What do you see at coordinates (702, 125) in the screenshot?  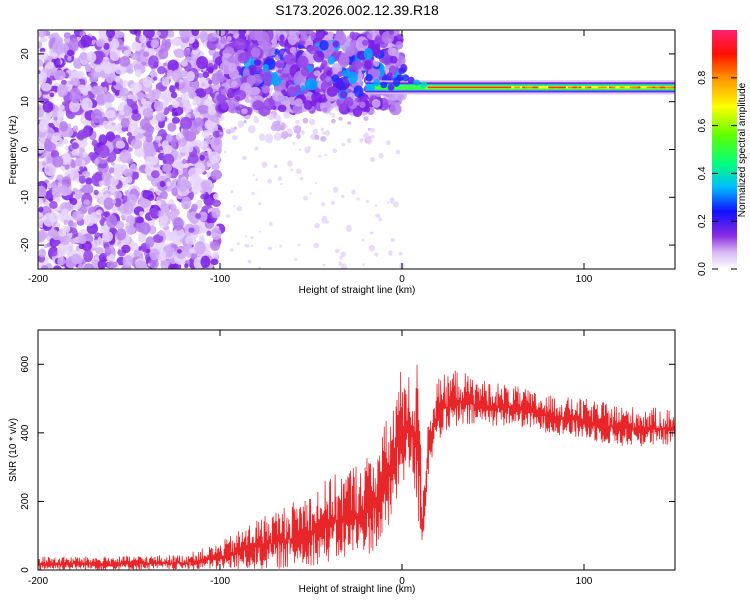 I see `colorbar-tick-label: 0.6` at bounding box center [702, 125].